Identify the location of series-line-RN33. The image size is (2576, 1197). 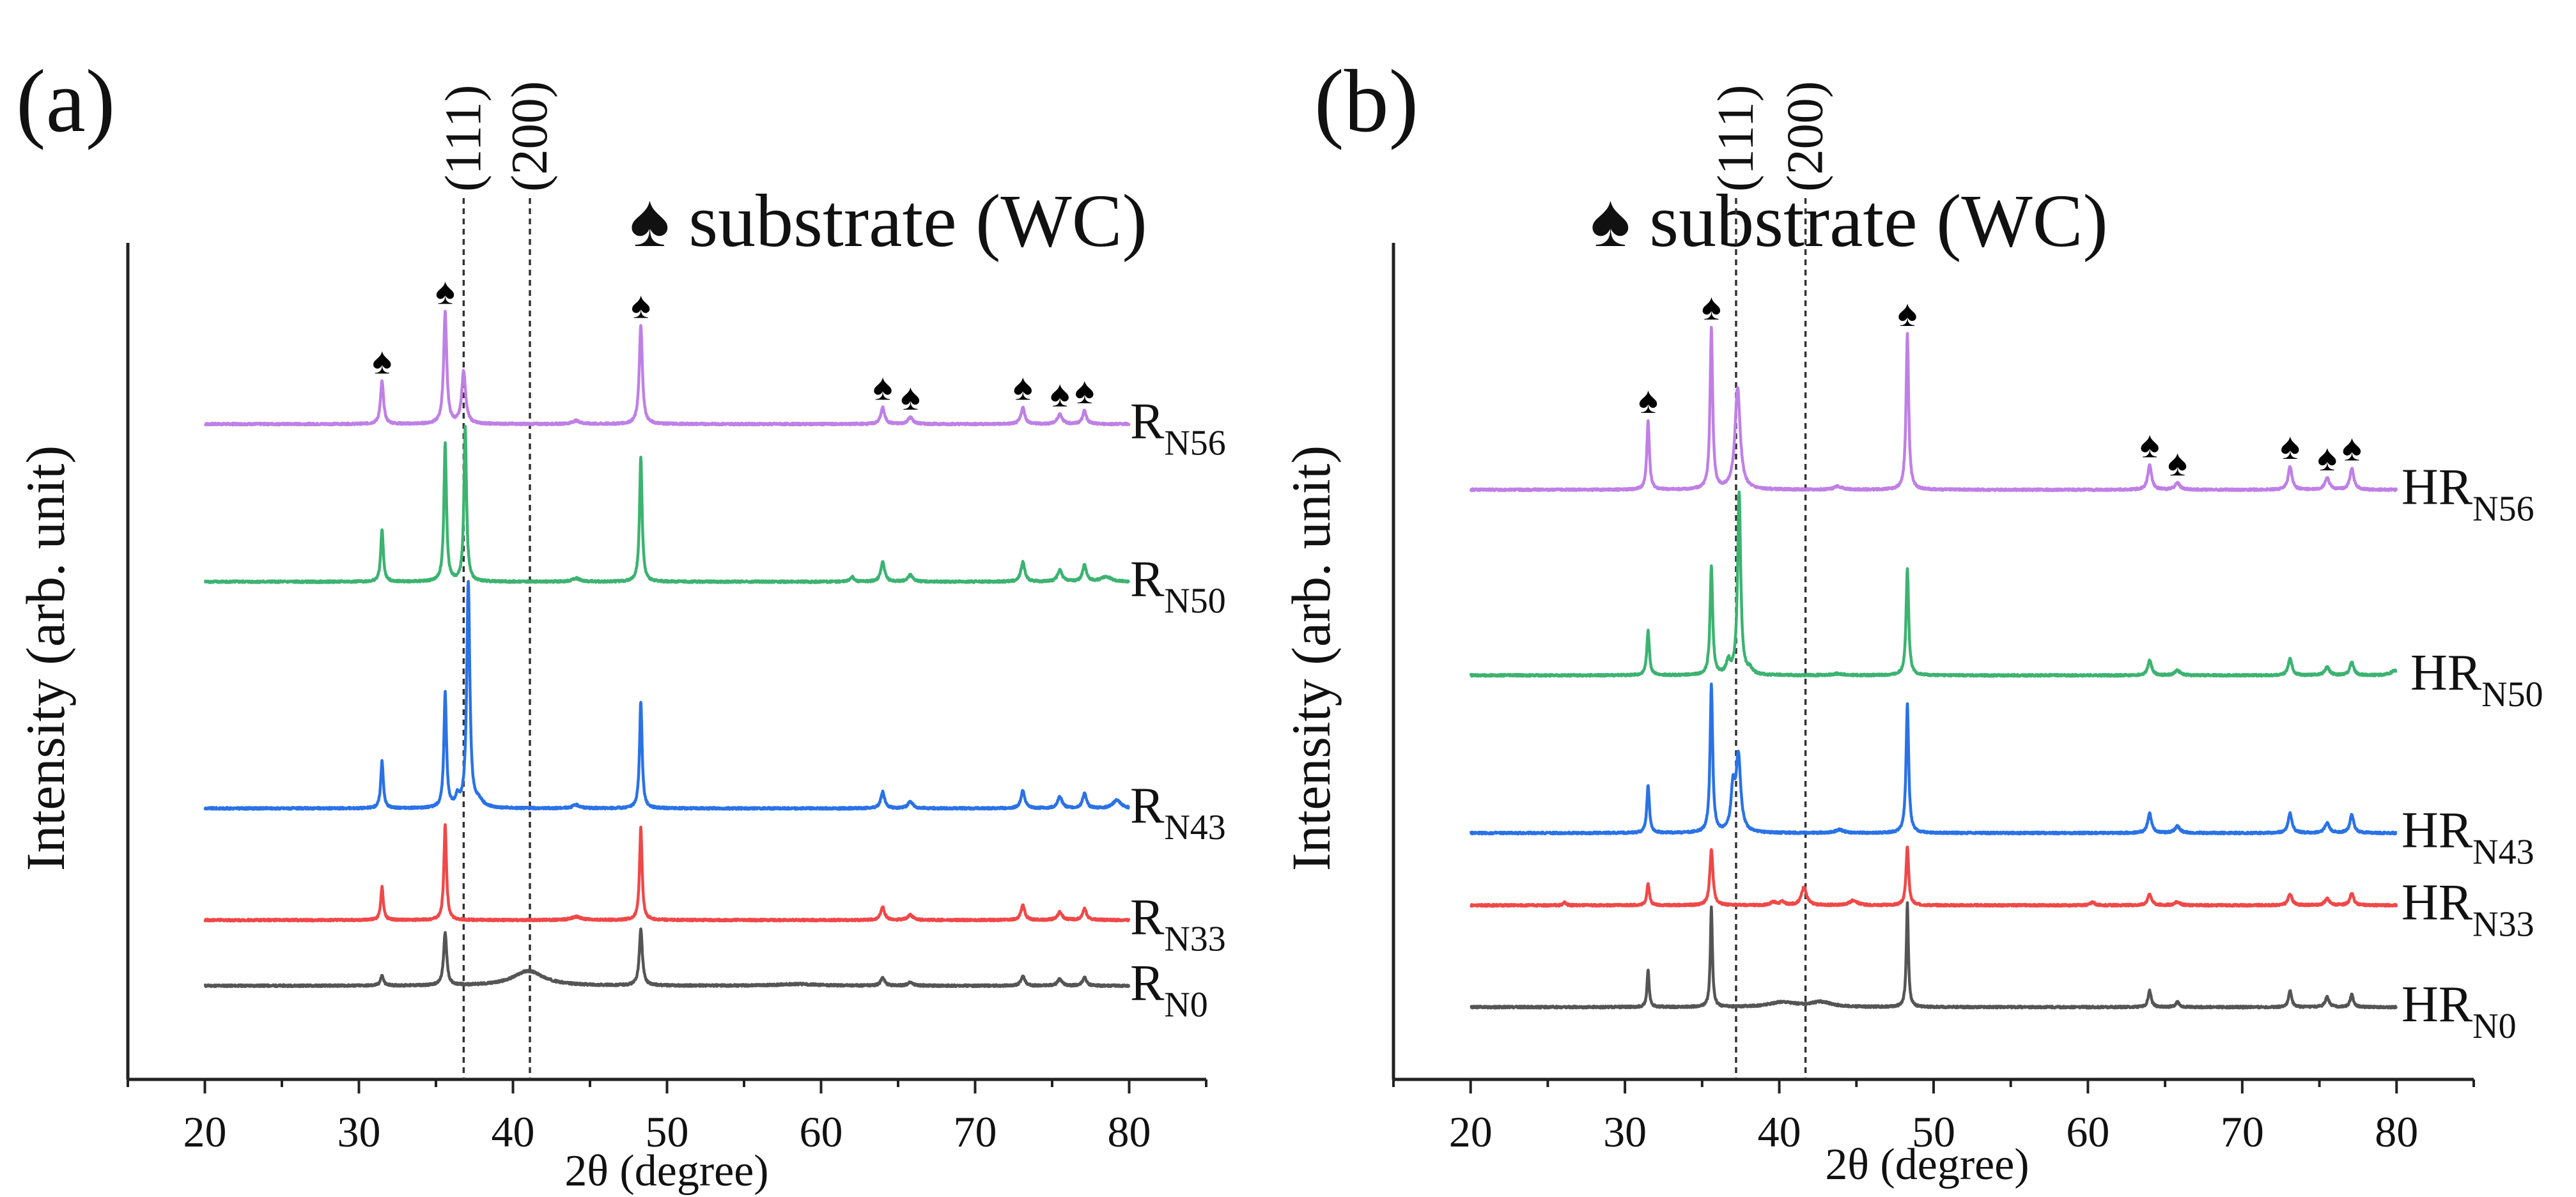
(667, 873).